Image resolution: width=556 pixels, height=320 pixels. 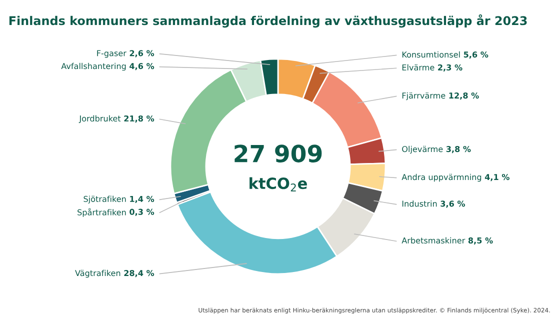 I want to click on text: ktCO$_{2}$e, so click(x=278, y=184).